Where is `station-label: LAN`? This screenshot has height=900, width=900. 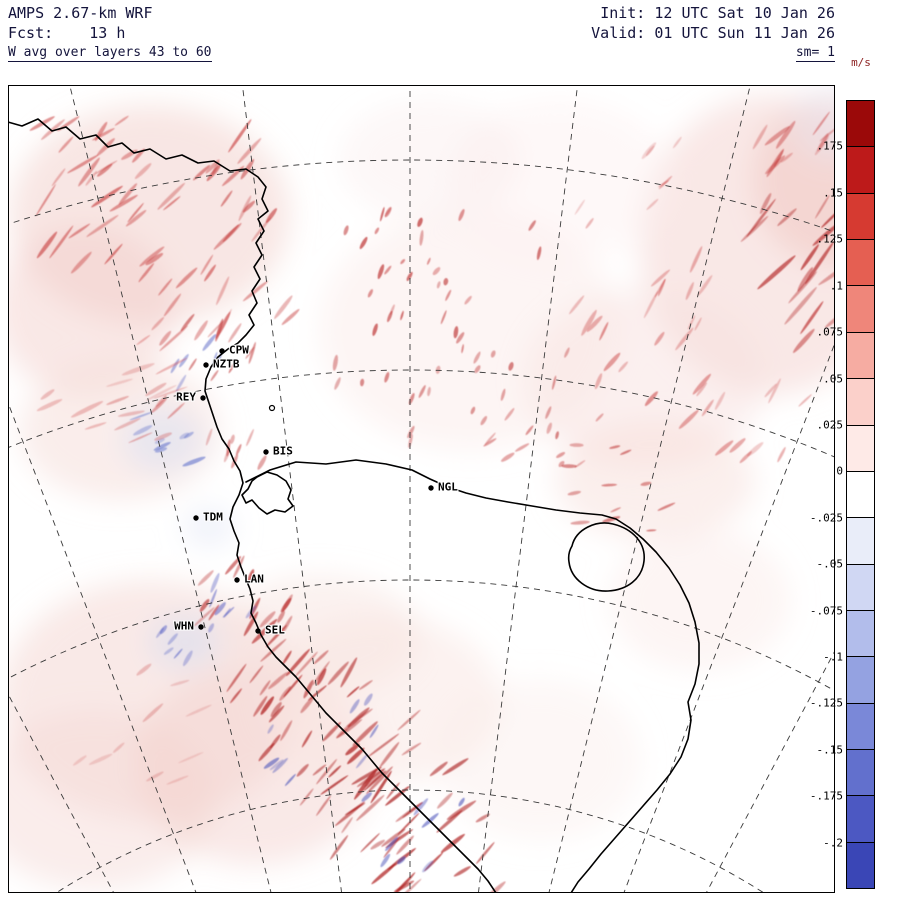
station-label: LAN is located at coordinates (254, 579).